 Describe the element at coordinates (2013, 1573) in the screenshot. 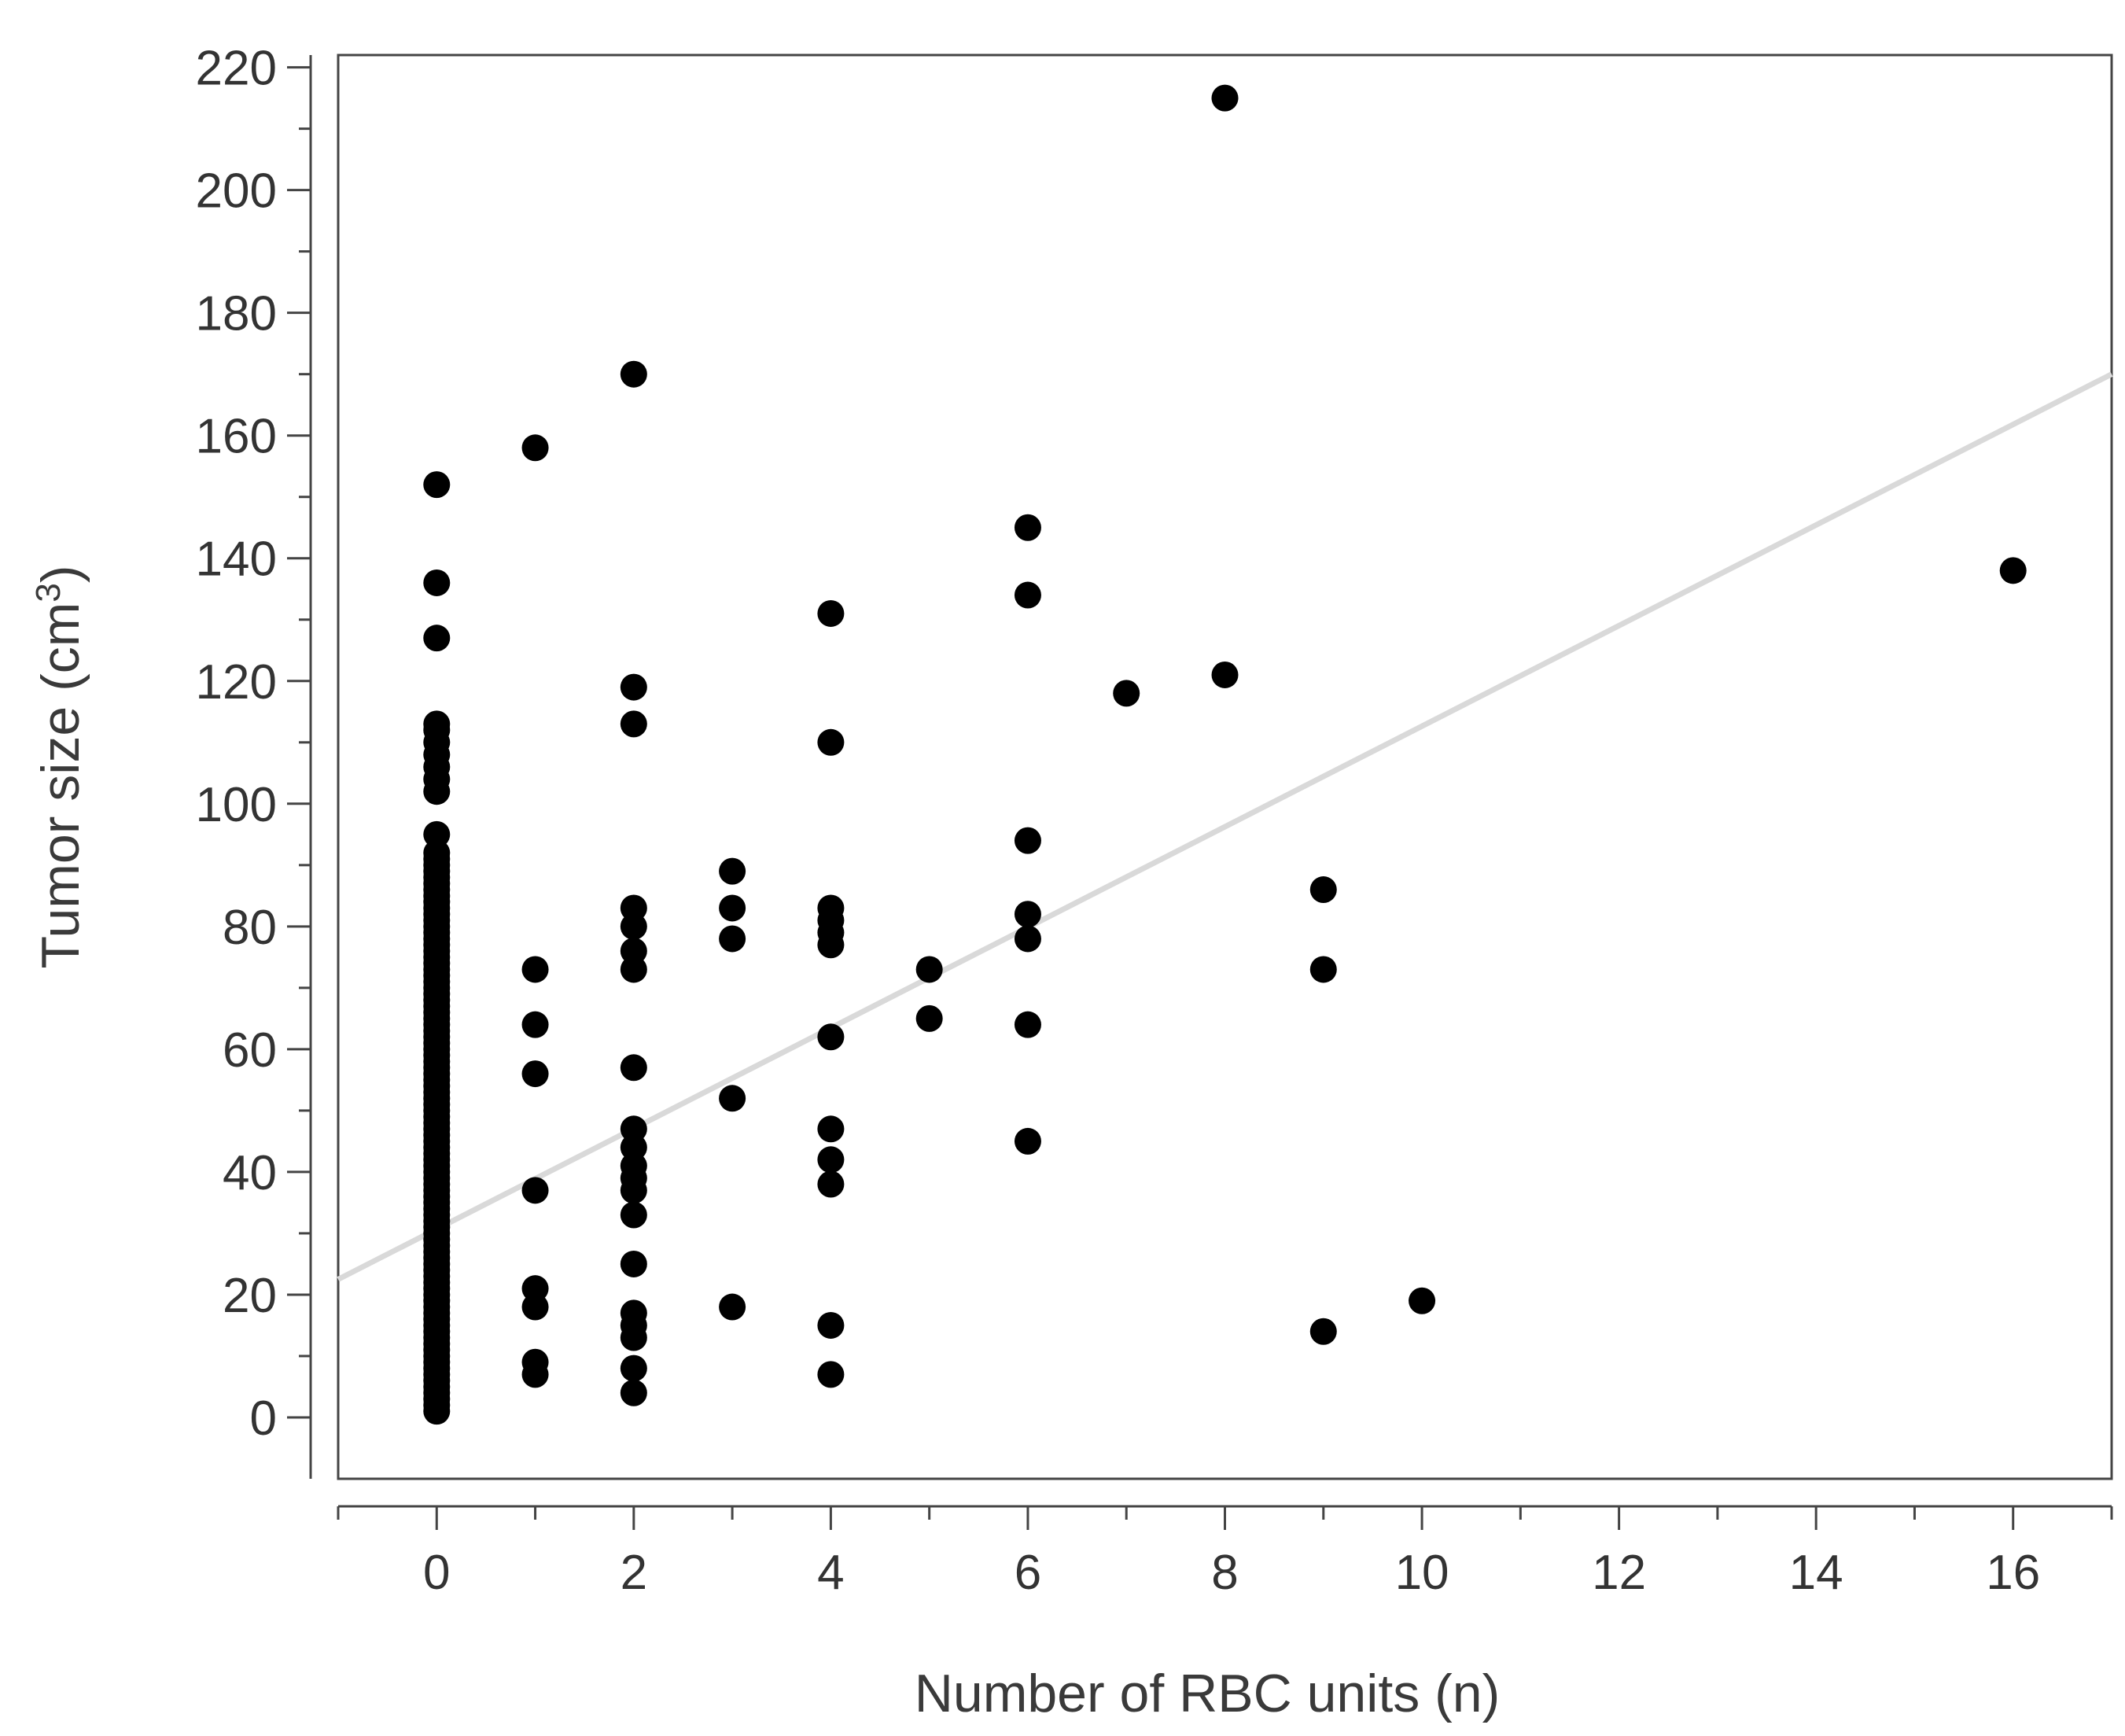

I see `x-tick-label: 16` at that location.